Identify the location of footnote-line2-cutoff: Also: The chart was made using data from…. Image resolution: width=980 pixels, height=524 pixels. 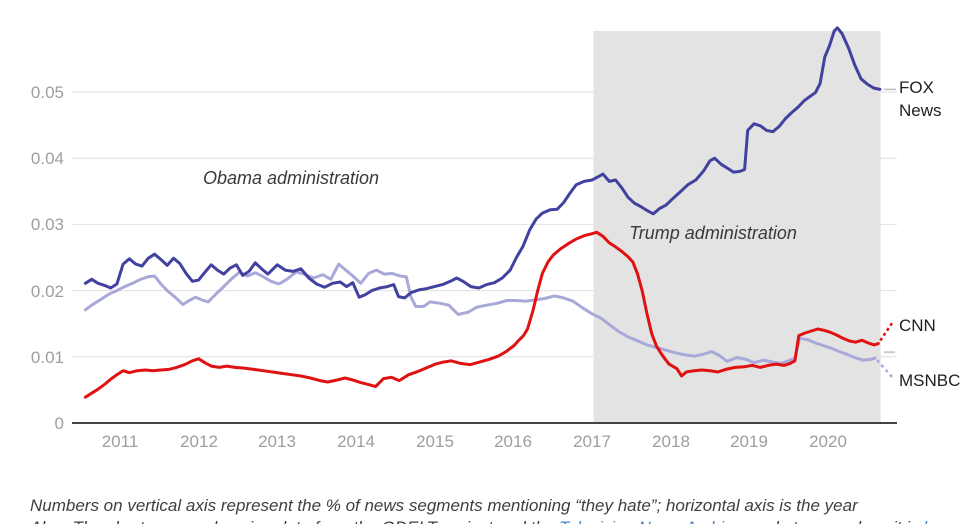
(500, 520).